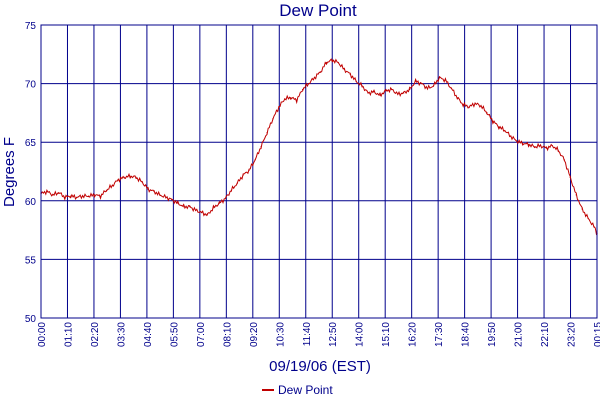 This screenshot has height=400, width=600. I want to click on x-tick-label: 07:00, so click(201, 334).